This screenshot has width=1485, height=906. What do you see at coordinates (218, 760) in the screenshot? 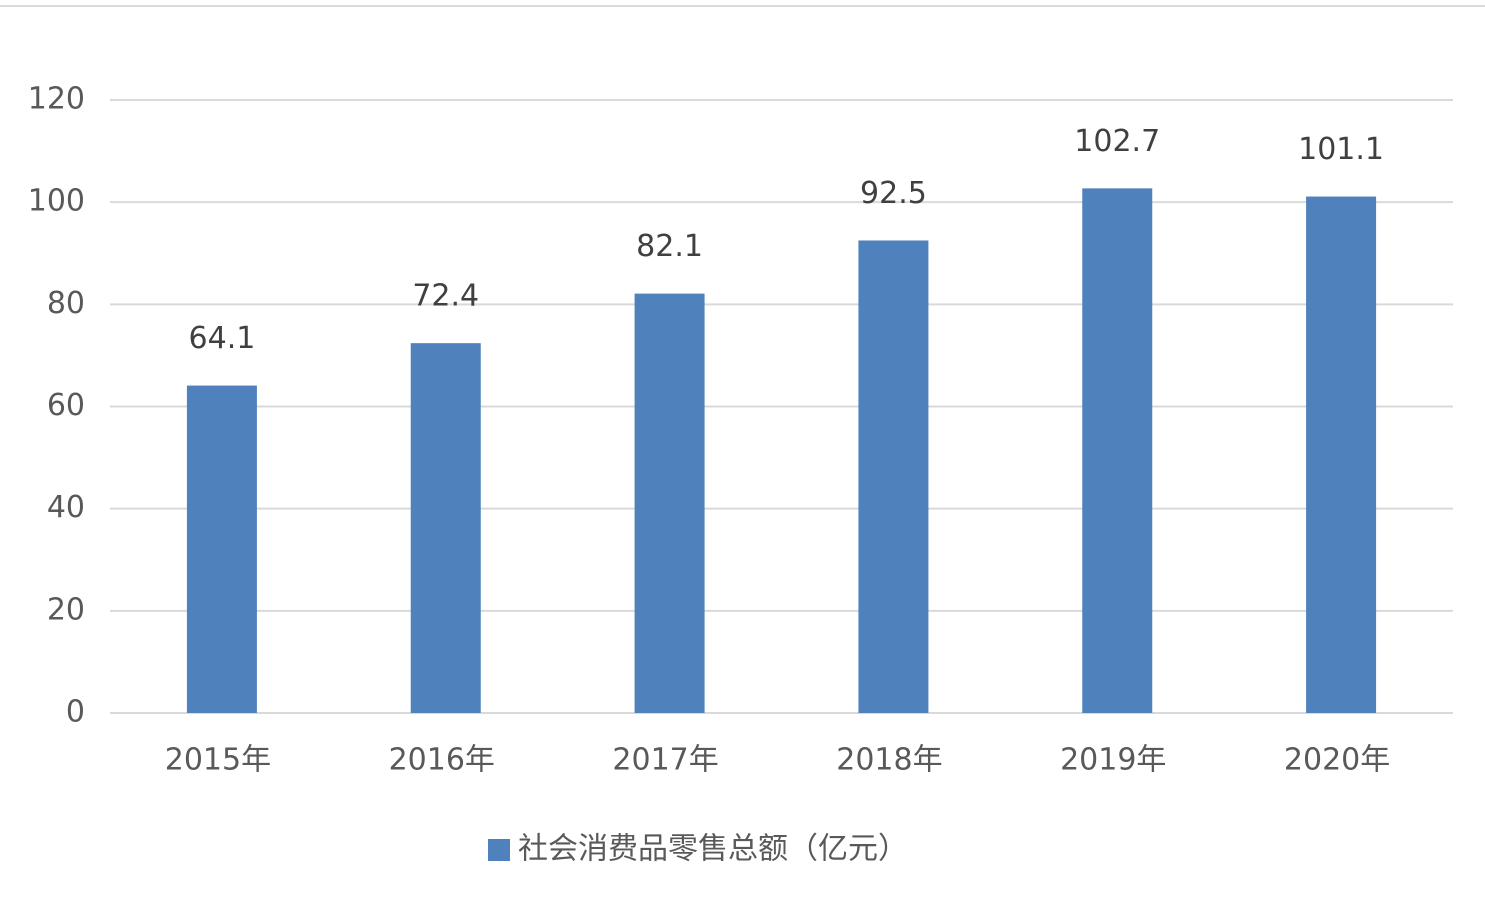
I see `x-tick-label: 2015年` at bounding box center [218, 760].